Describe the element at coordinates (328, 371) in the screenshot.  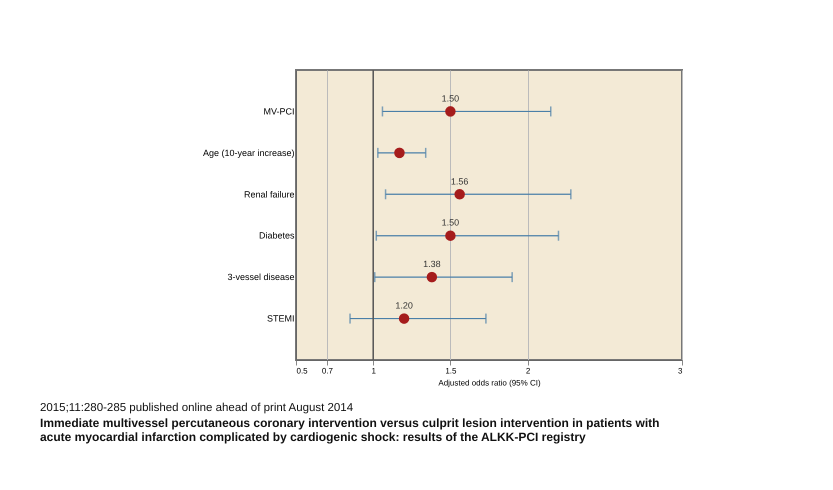
I see `x-tick-label: 0.7` at that location.